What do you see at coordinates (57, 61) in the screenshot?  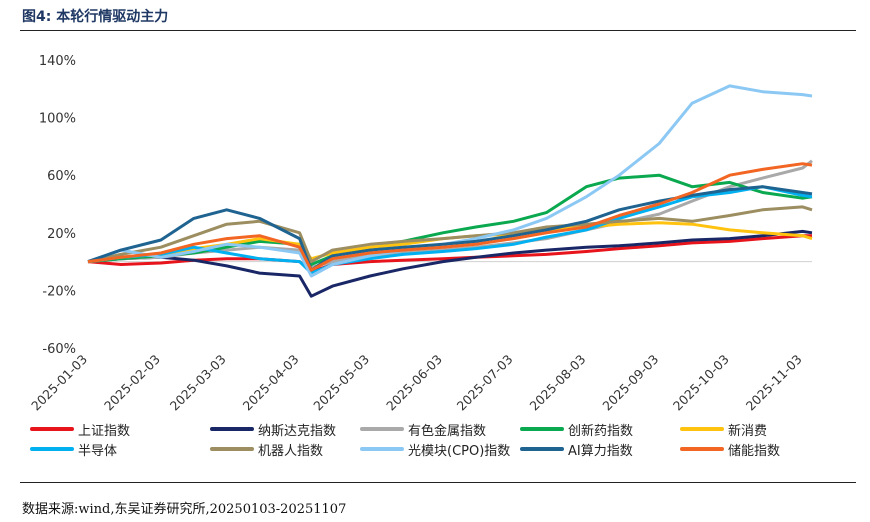 I see `y-tick-label: 140%` at bounding box center [57, 61].